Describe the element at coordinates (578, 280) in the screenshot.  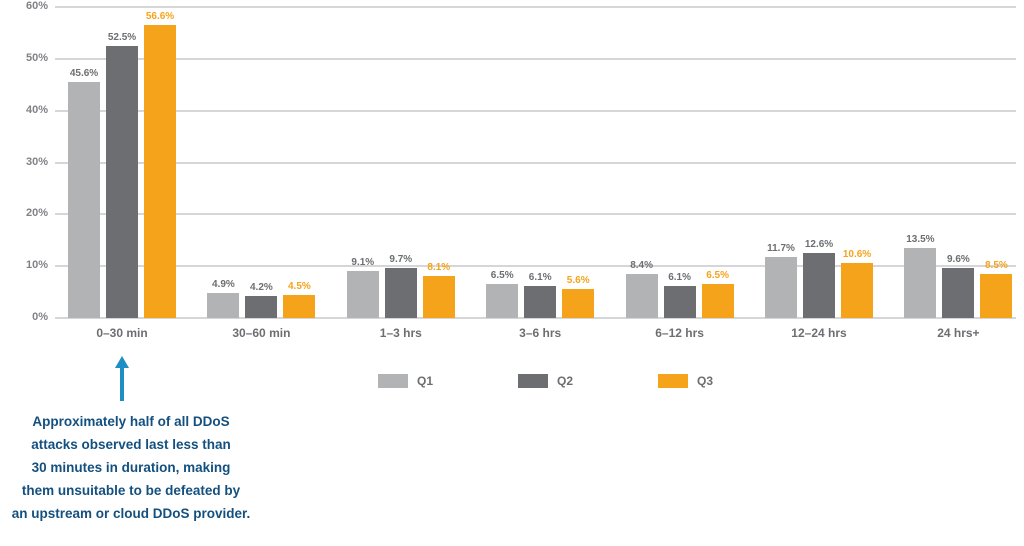
I see `bar-value-label: 5.6%` at that location.